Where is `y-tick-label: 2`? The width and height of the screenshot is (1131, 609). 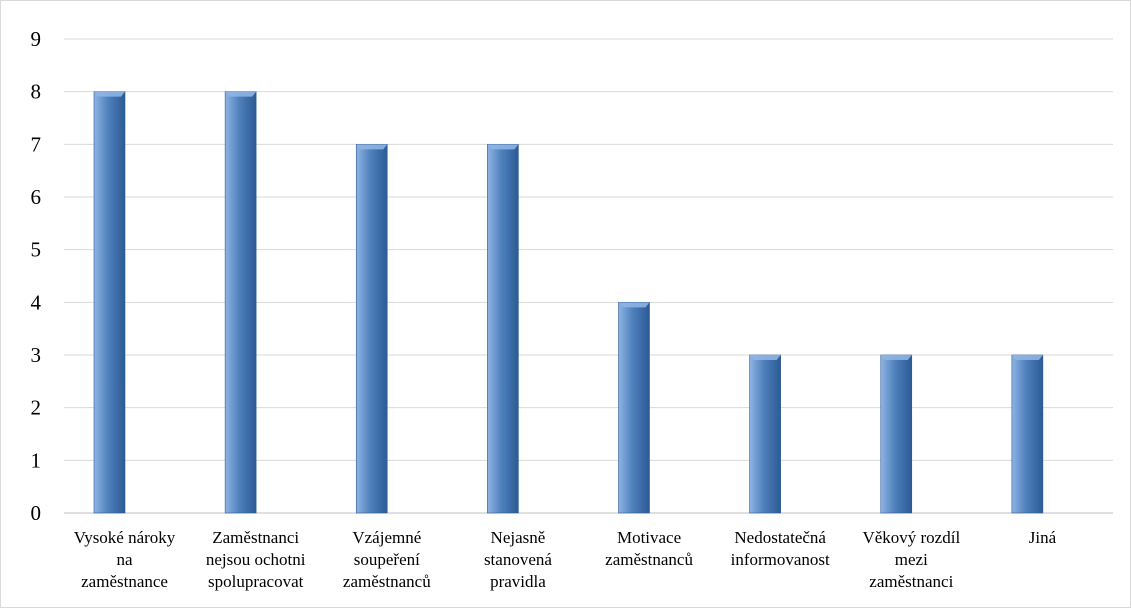
y-tick-label: 2 is located at coordinates (36, 408).